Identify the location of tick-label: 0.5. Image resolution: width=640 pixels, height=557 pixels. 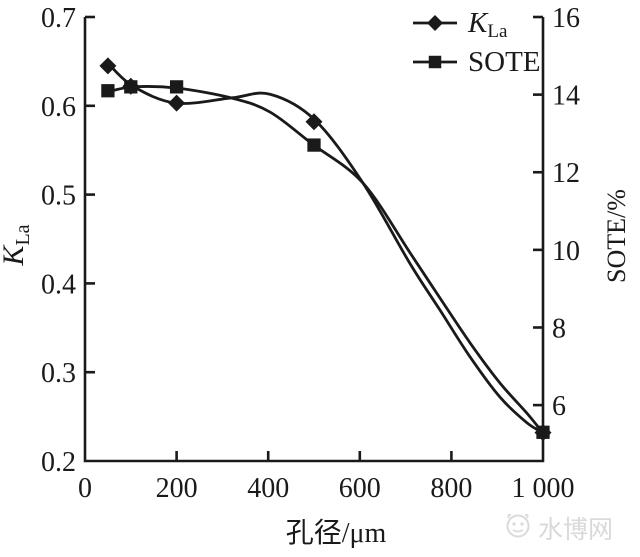
(58, 196).